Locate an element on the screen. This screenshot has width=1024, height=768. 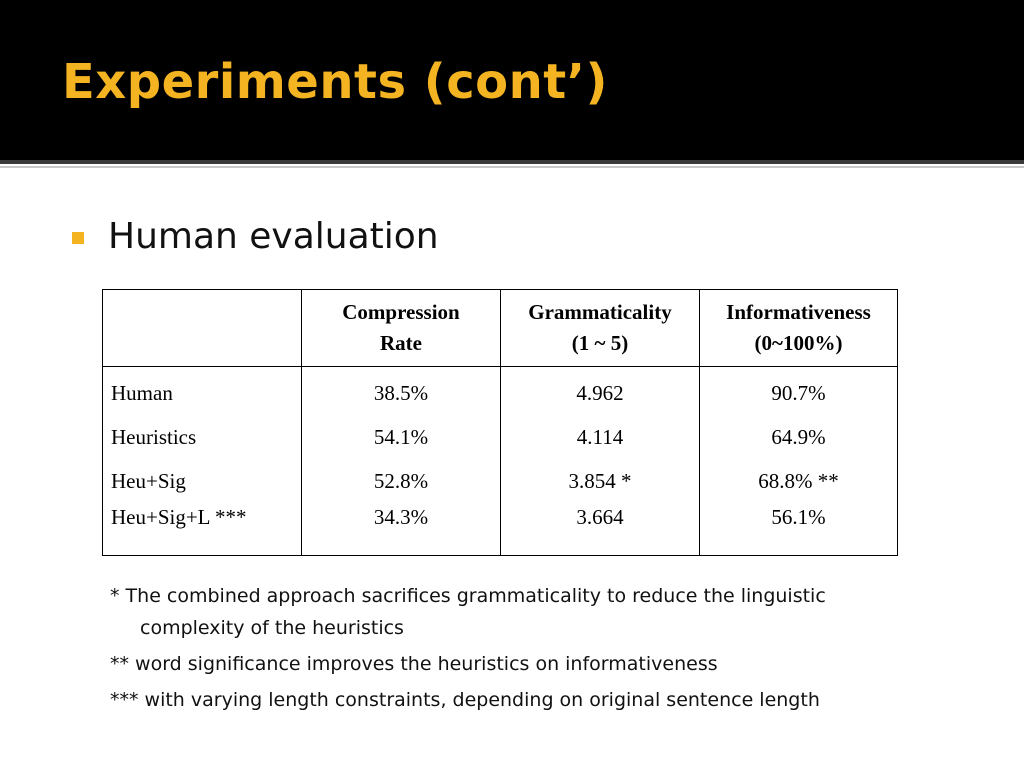
cell-compression: 38.5% is located at coordinates (401, 390).